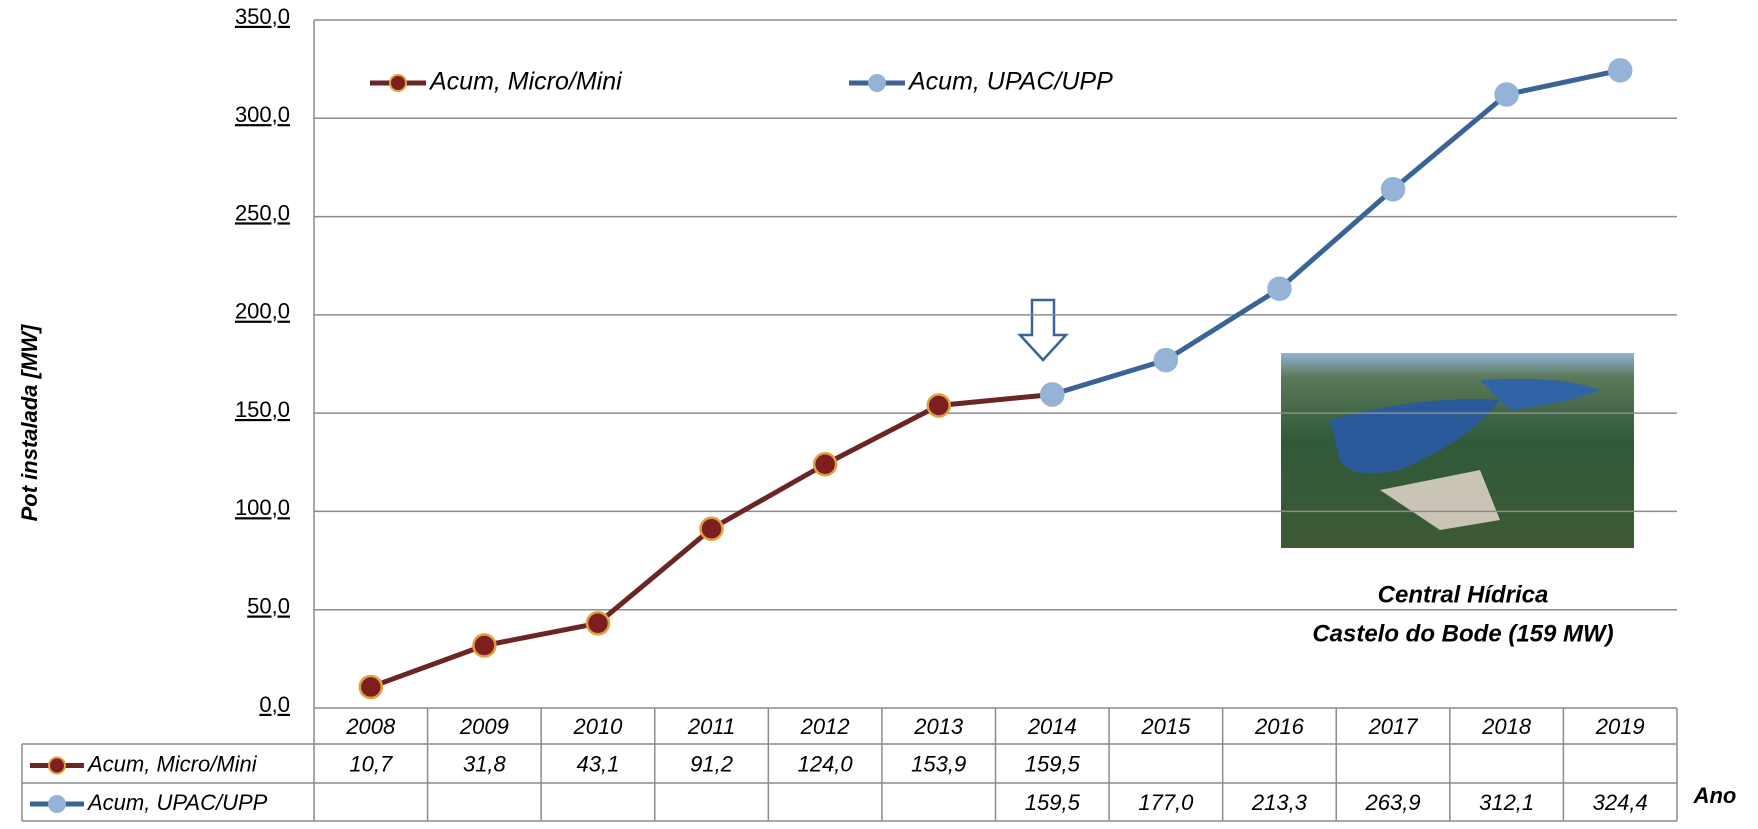 This screenshot has width=1758, height=829. What do you see at coordinates (711, 726) in the screenshot?
I see `x-tick-label: 2011` at bounding box center [711, 726].